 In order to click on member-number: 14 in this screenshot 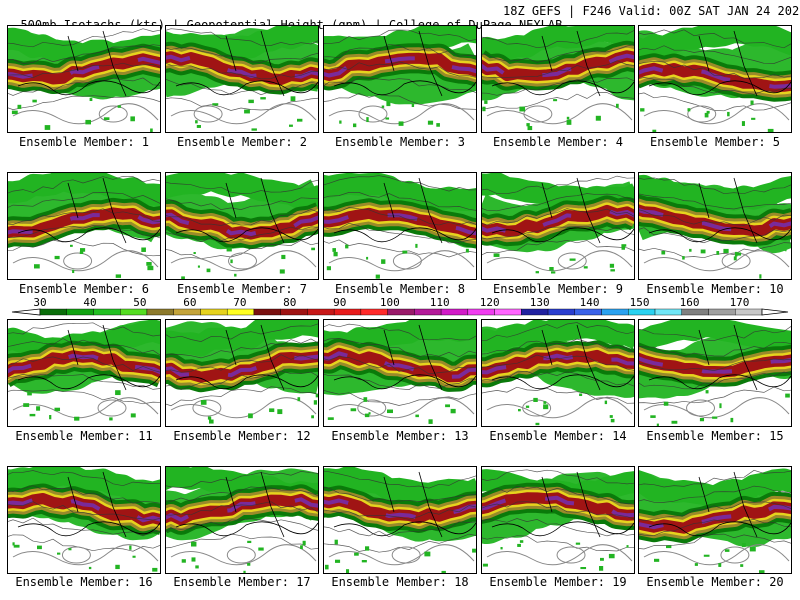, I will do `click(619, 436)`.